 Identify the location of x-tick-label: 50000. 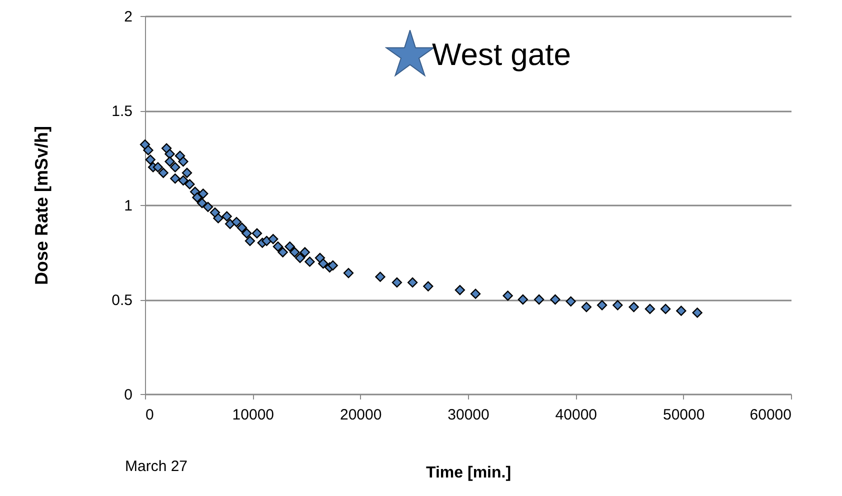
(683, 415).